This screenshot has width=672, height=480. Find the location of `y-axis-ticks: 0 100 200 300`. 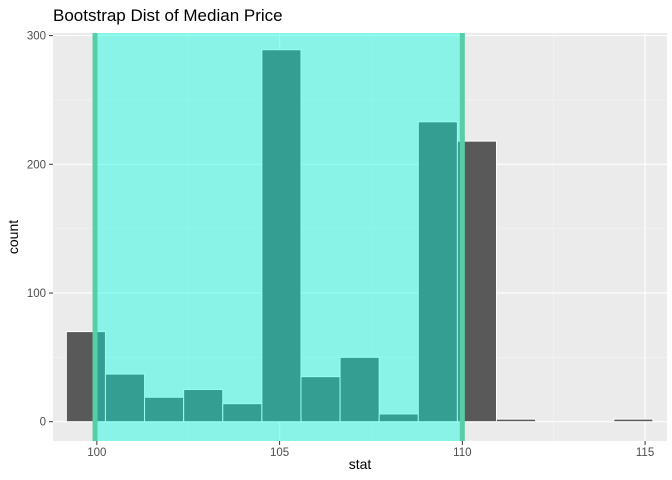

y-axis-ticks: 0 100 200 300 is located at coordinates (40, 230).